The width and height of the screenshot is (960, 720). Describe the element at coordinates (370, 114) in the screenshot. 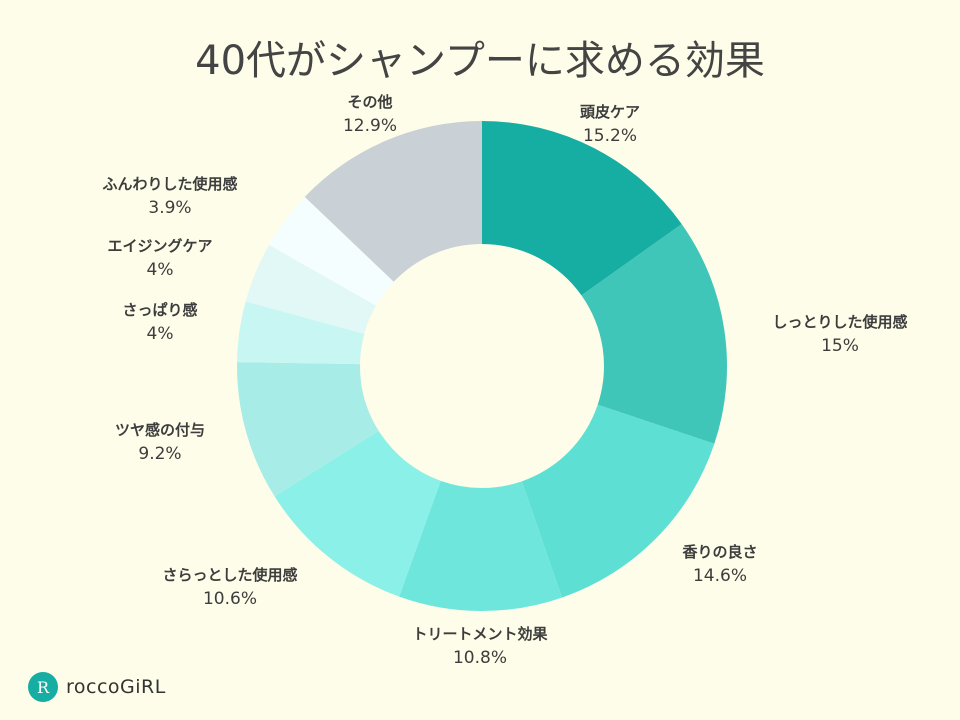

I see `slice-label: その他 12.9%` at that location.